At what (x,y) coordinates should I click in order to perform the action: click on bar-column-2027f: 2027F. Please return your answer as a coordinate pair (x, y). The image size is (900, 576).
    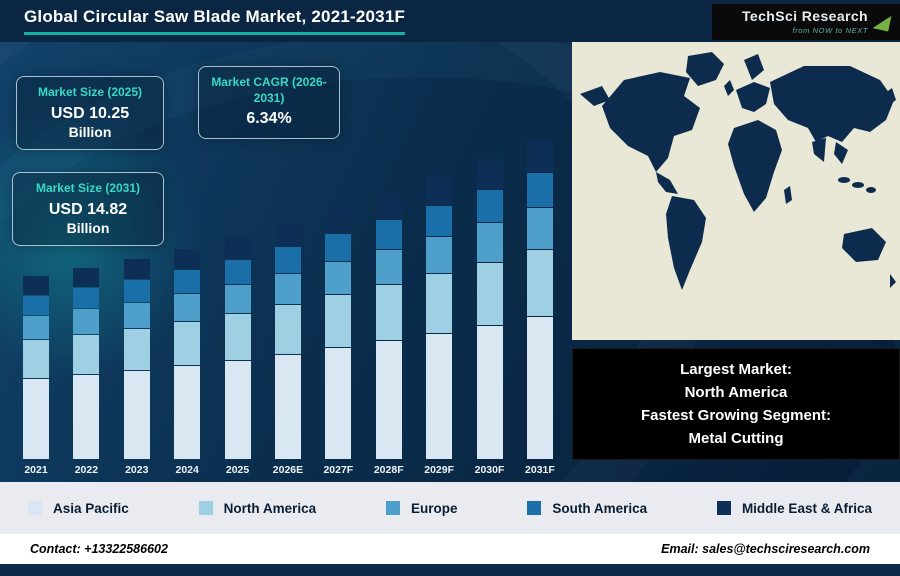
    Looking at the image, I should click on (338, 342).